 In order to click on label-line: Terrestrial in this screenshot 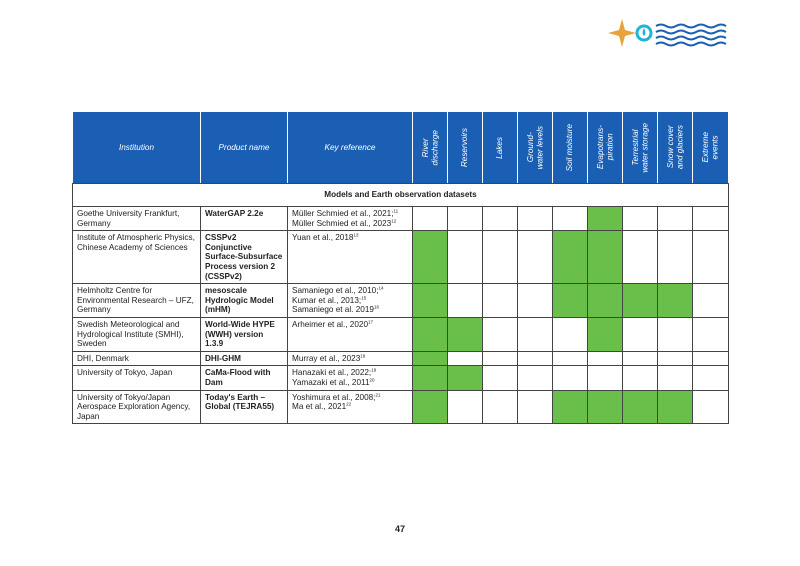, I will do `click(635, 147)`.